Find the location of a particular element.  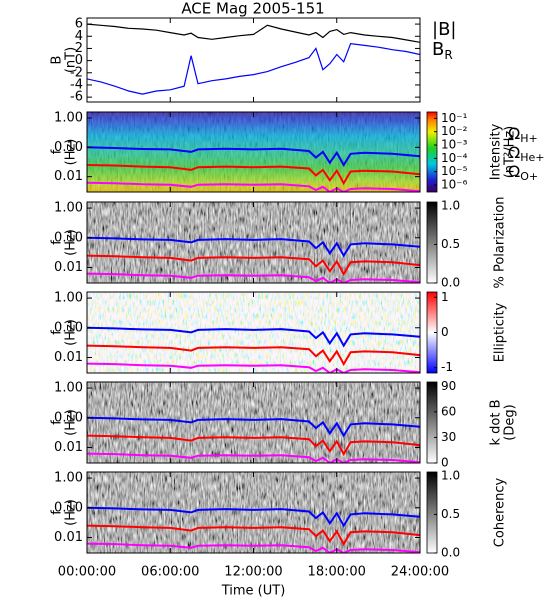

legend-label: BR is located at coordinates (442, 50).